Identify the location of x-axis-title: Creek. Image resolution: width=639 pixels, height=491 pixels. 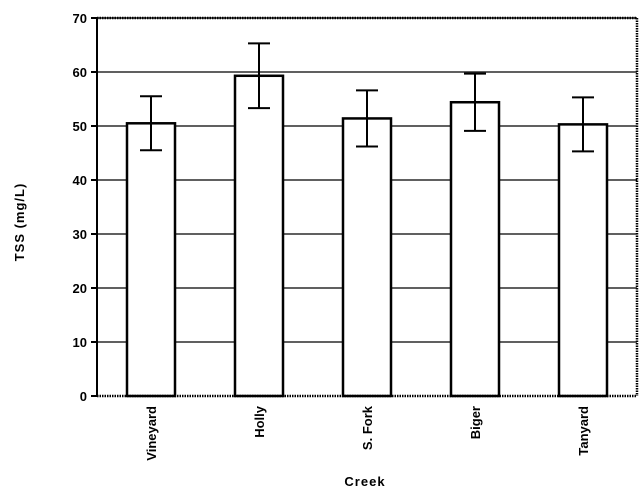
(364, 481).